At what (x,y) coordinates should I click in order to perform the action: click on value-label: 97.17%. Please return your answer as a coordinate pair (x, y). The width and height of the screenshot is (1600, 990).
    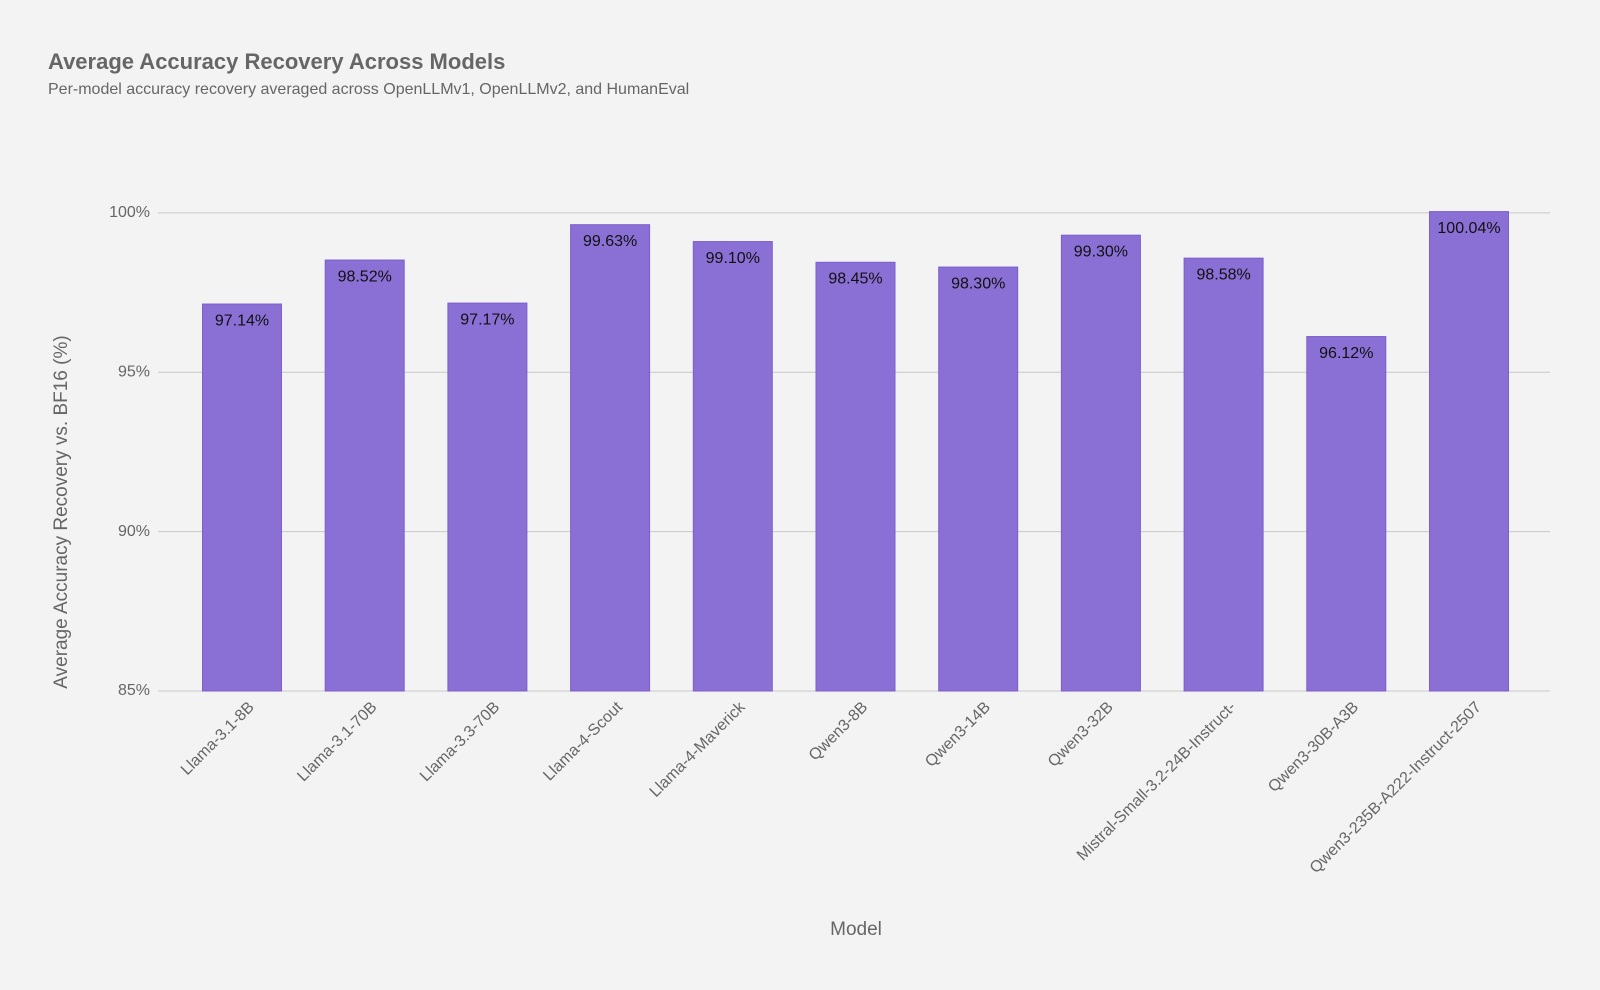
    Looking at the image, I should click on (487, 319).